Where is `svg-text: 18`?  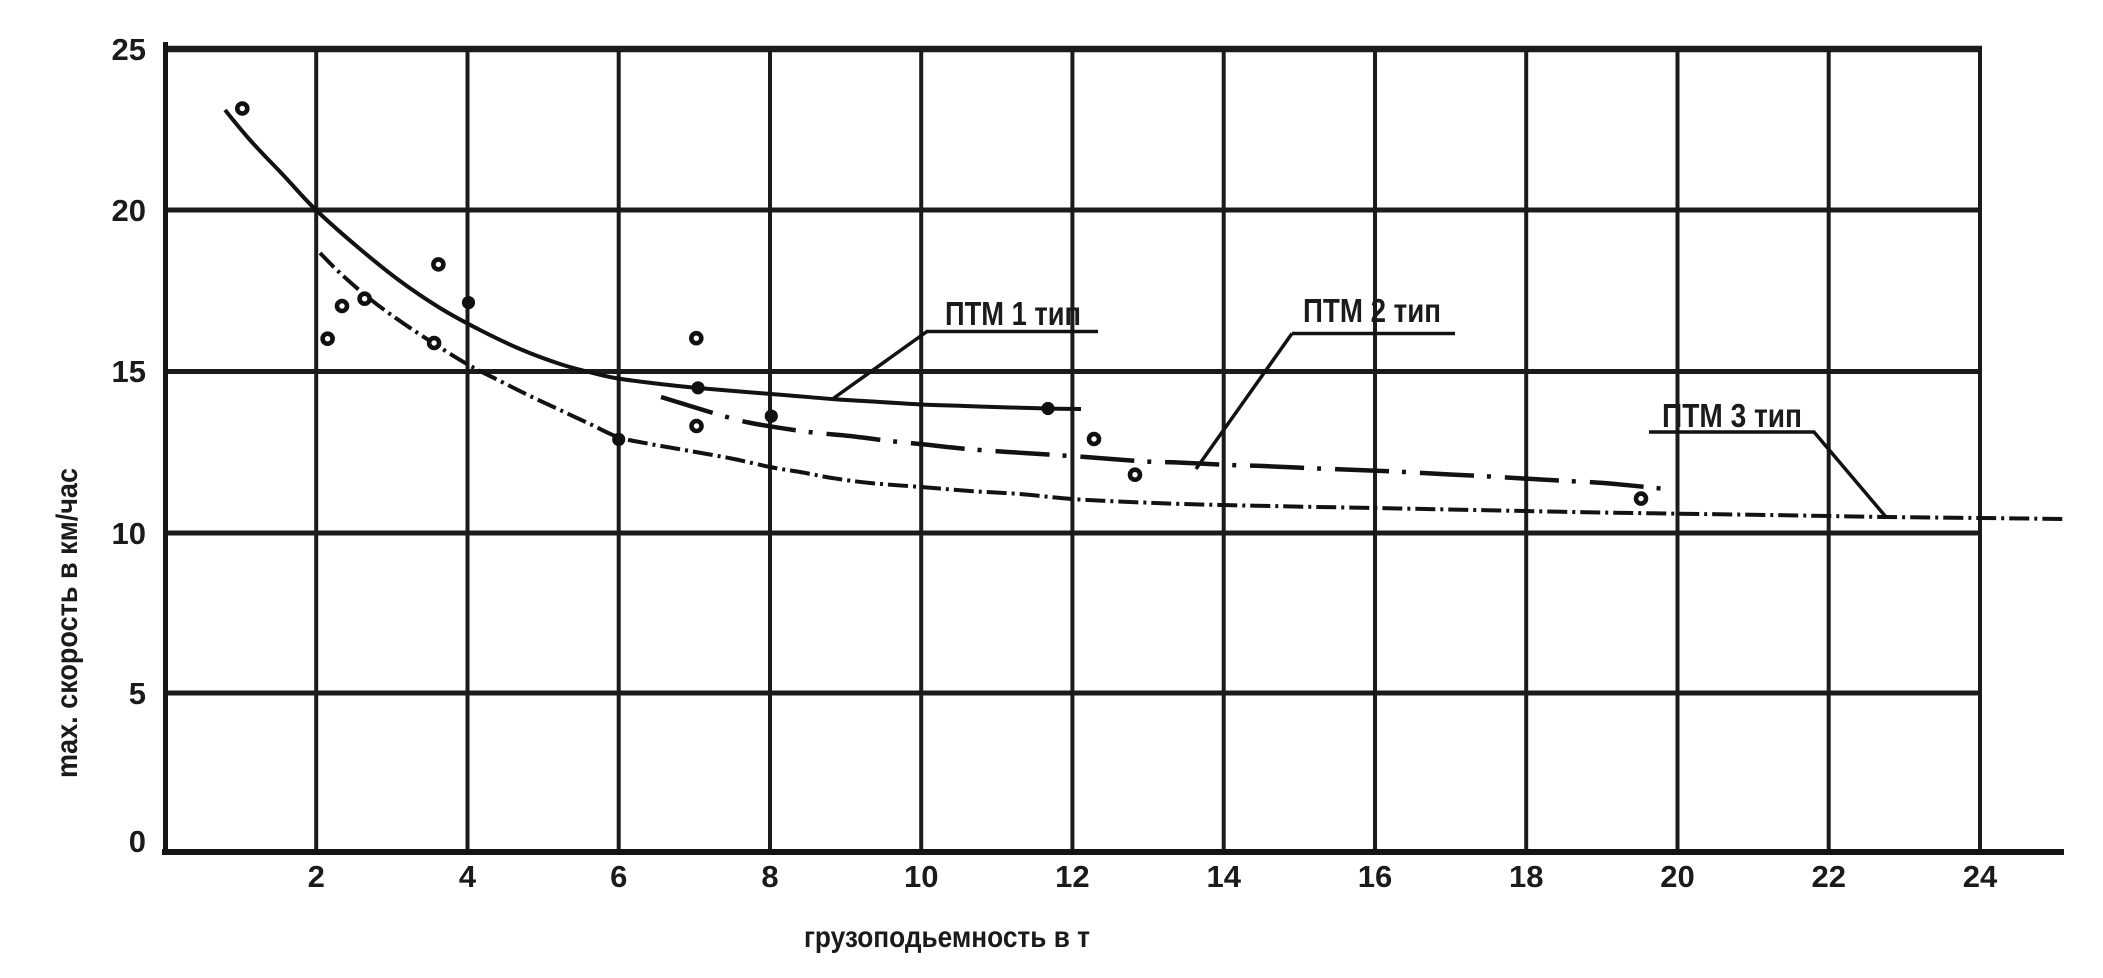
svg-text: 18 is located at coordinates (1526, 876).